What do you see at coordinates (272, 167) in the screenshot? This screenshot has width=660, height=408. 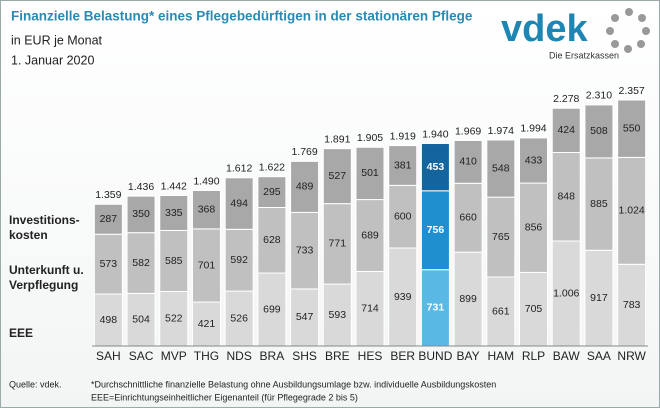 I see `total-label: 1.622` at bounding box center [272, 167].